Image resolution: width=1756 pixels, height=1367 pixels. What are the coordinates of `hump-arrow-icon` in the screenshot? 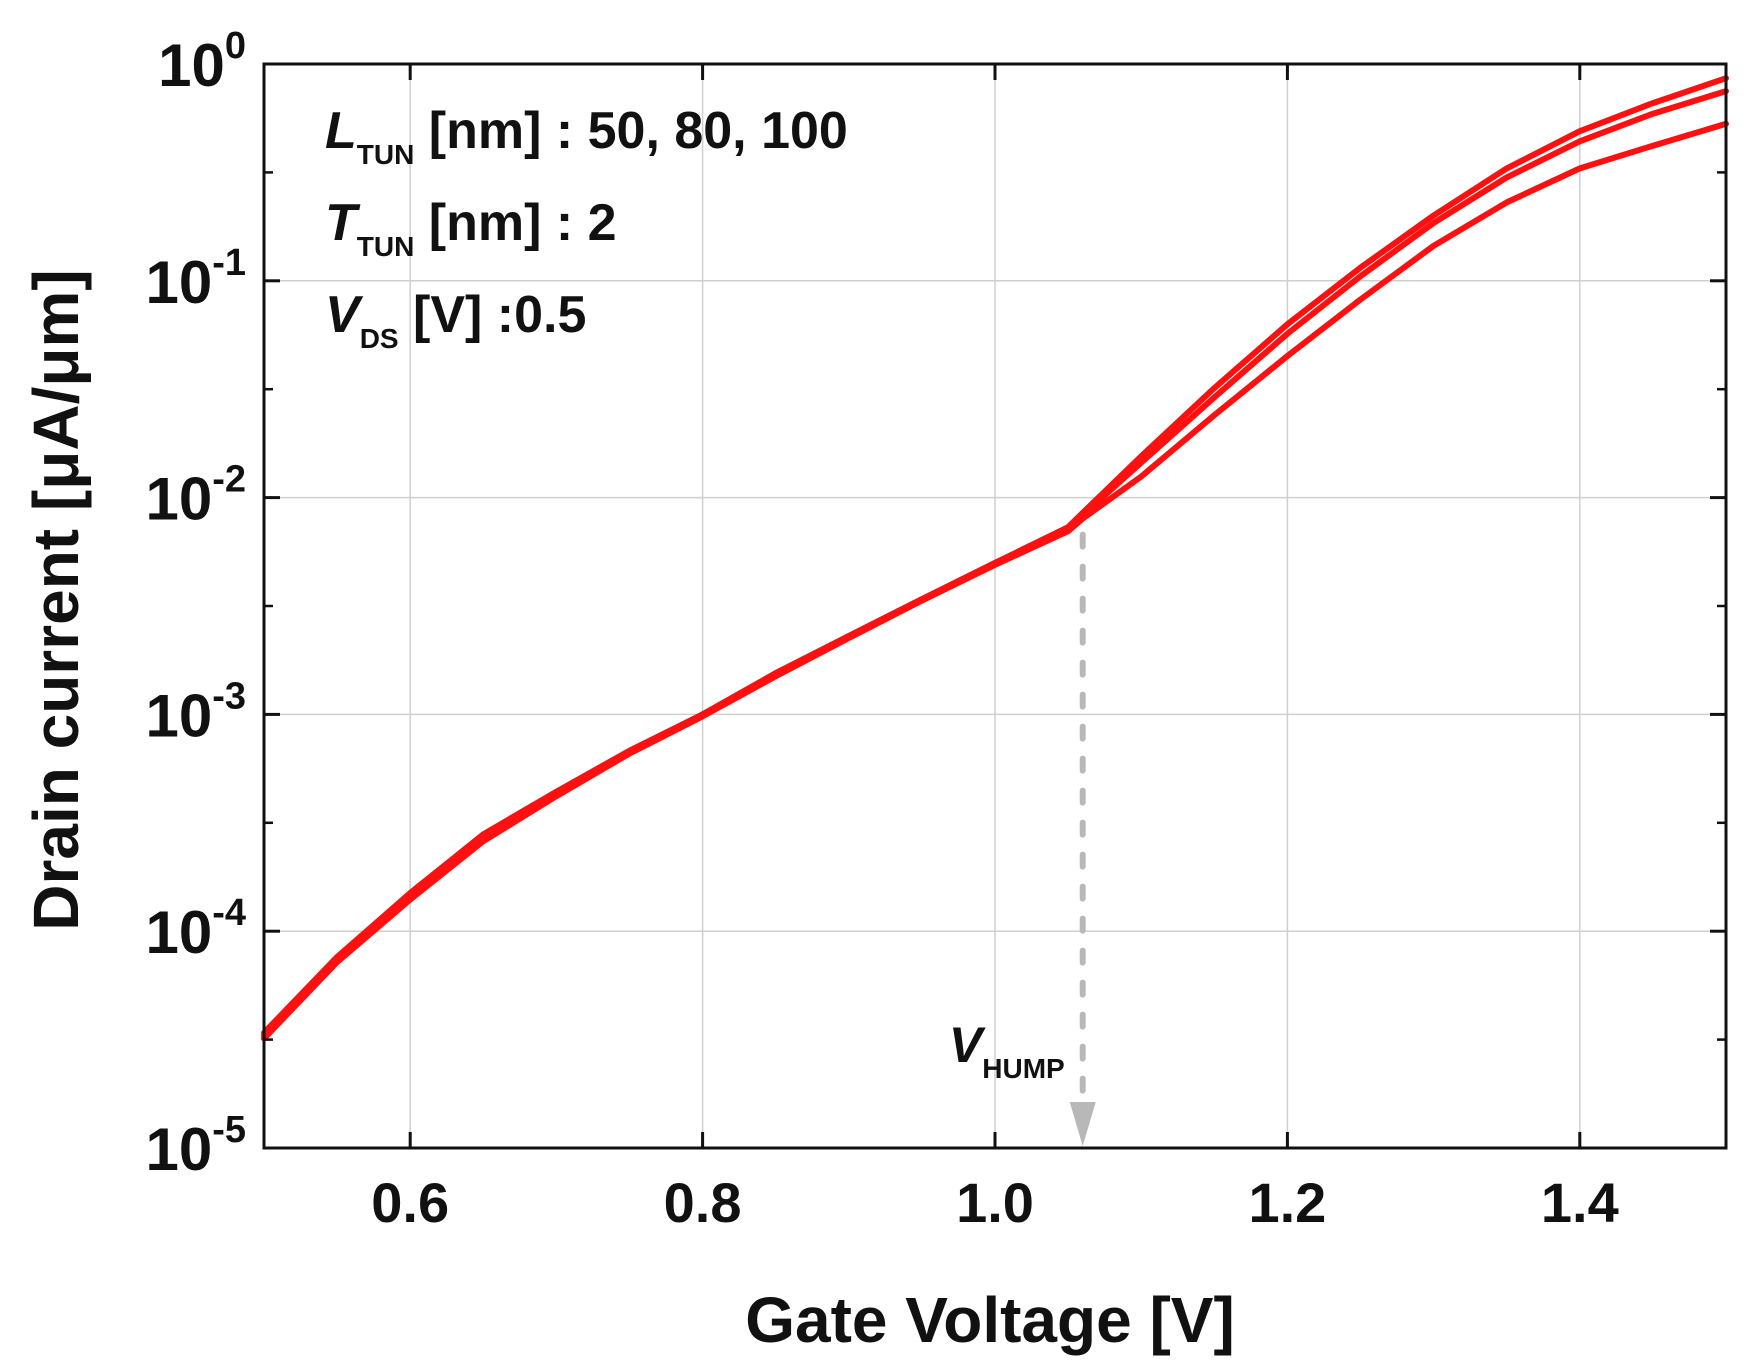 It's located at (1082, 1124).